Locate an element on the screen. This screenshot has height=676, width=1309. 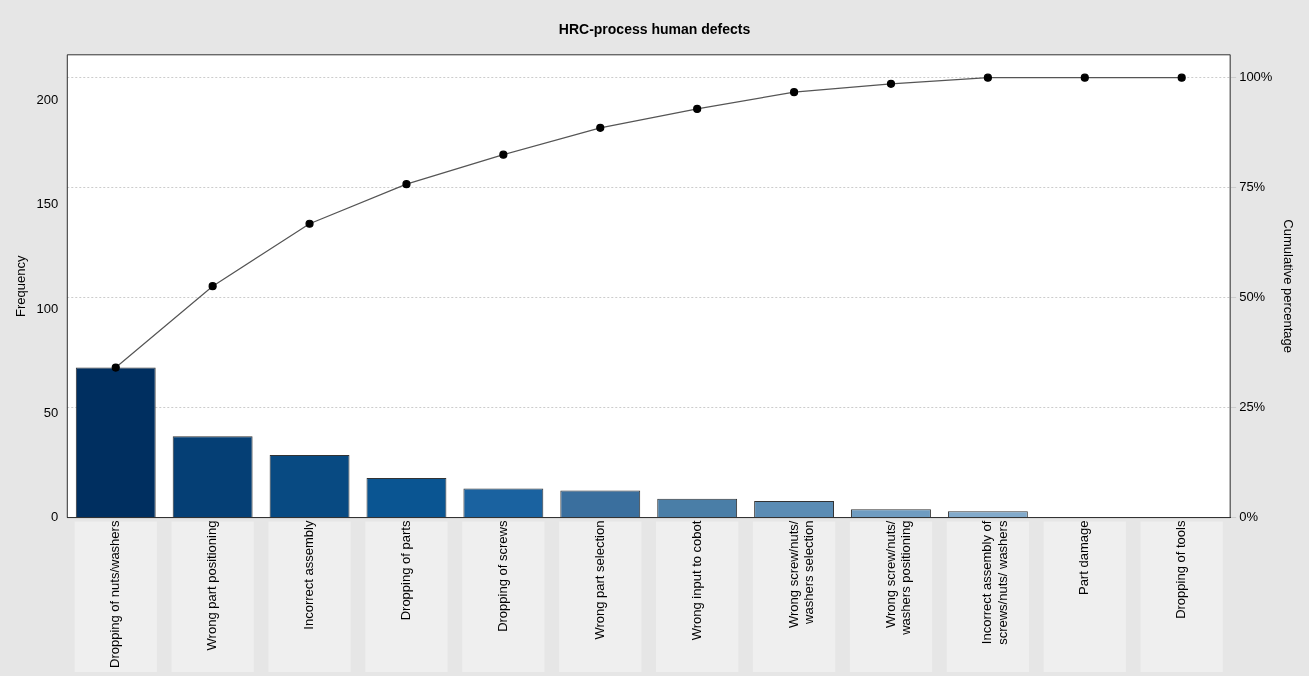
x-tick-label: Wrong input to cobot is located at coordinates (696, 580).